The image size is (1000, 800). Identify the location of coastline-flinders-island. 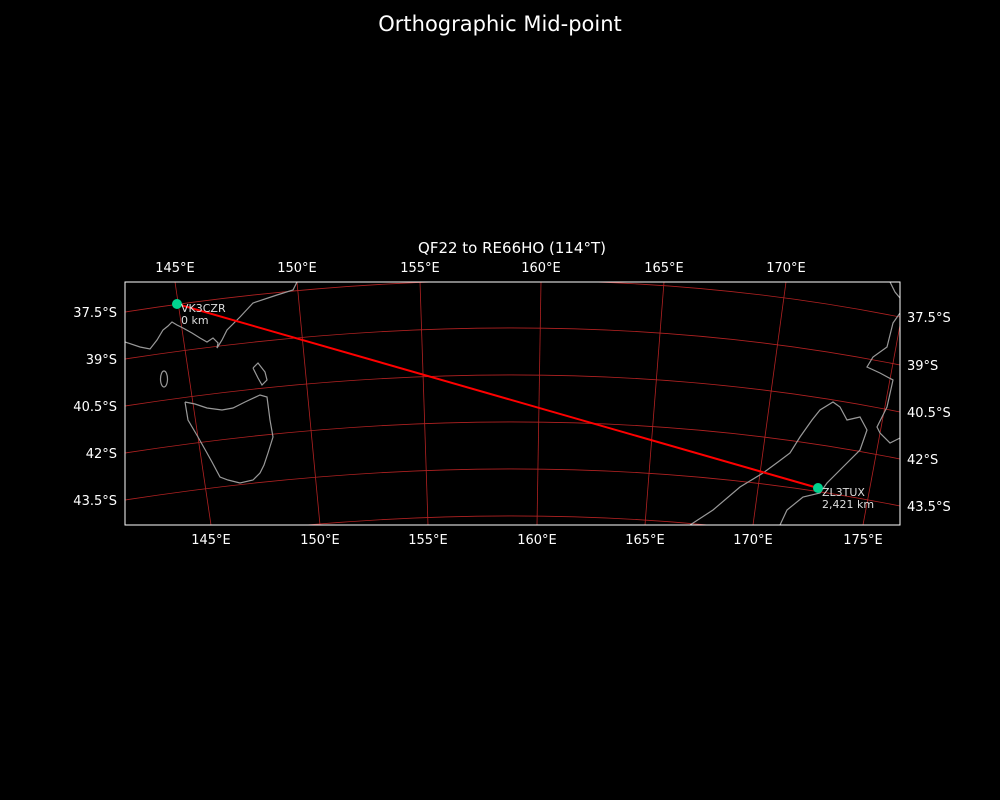
(260, 374).